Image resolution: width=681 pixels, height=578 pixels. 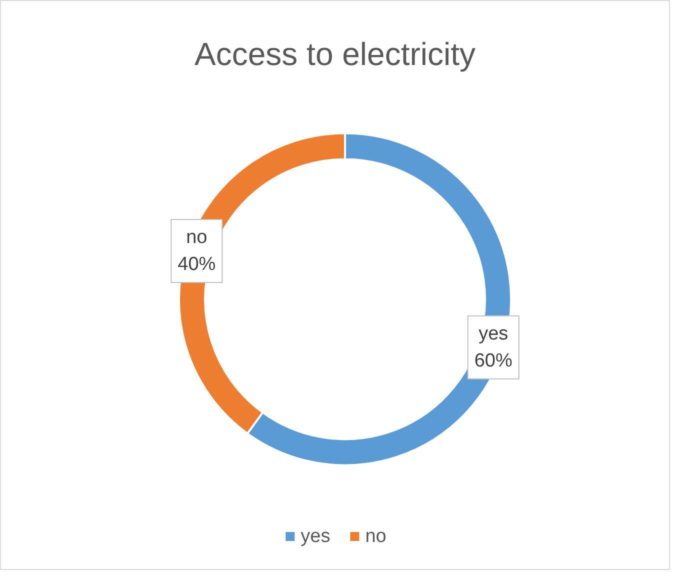 What do you see at coordinates (335, 54) in the screenshot?
I see `chart-title: Access to electricity` at bounding box center [335, 54].